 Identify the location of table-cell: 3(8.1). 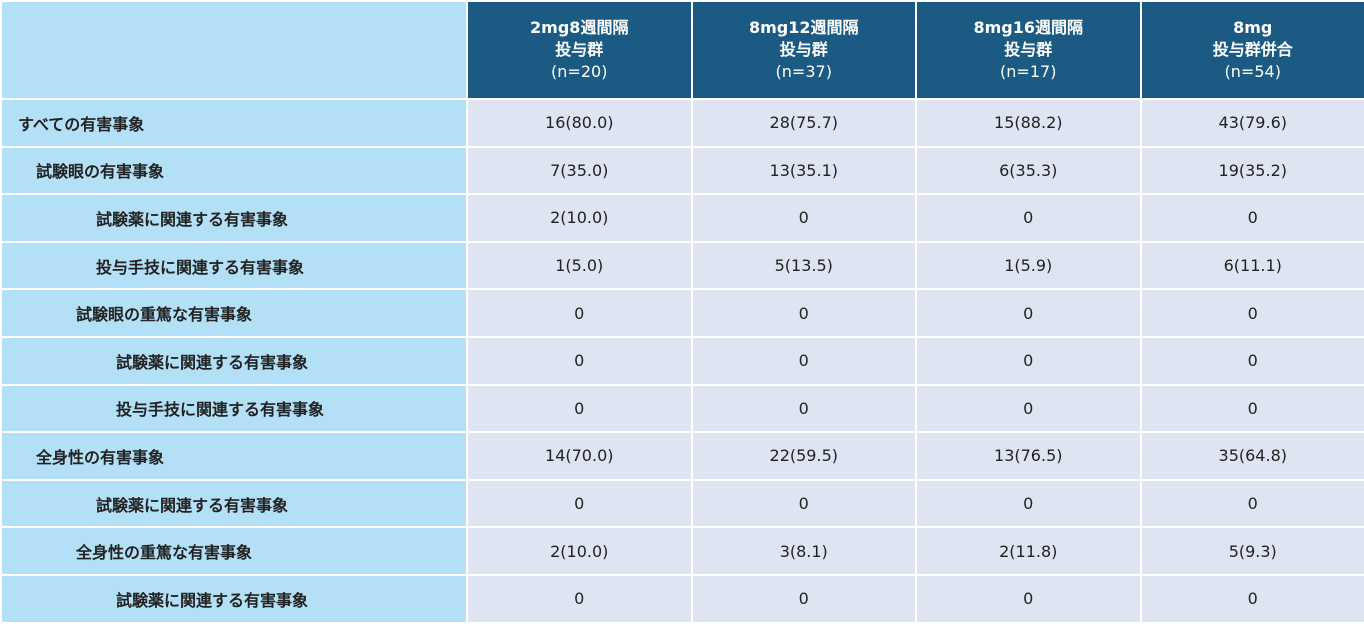
(804, 551).